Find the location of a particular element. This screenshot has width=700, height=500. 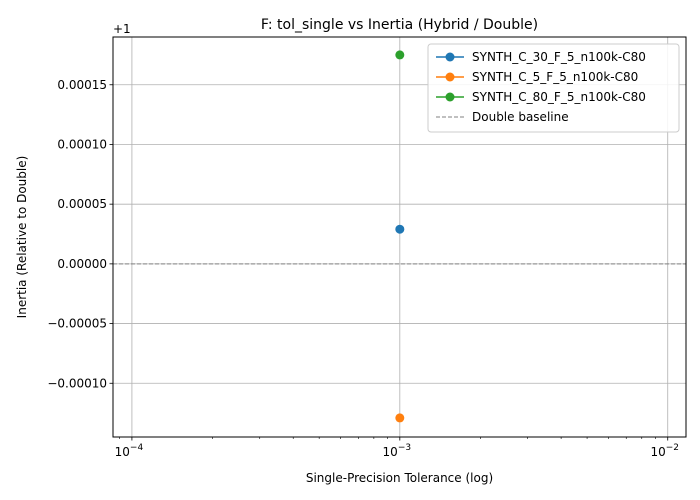

legend-box is located at coordinates (553, 88).